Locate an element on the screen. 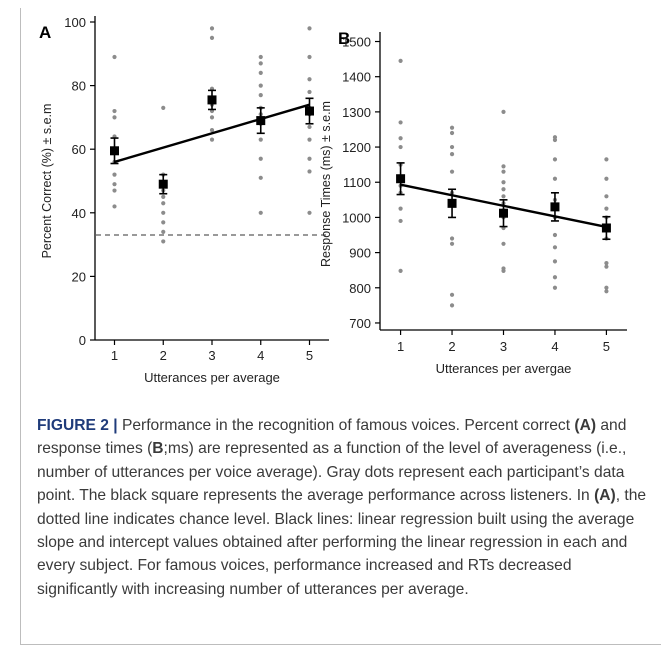 Image resolution: width=665 pixels, height=650 pixels. y-tick-label: 1300 is located at coordinates (356, 112).